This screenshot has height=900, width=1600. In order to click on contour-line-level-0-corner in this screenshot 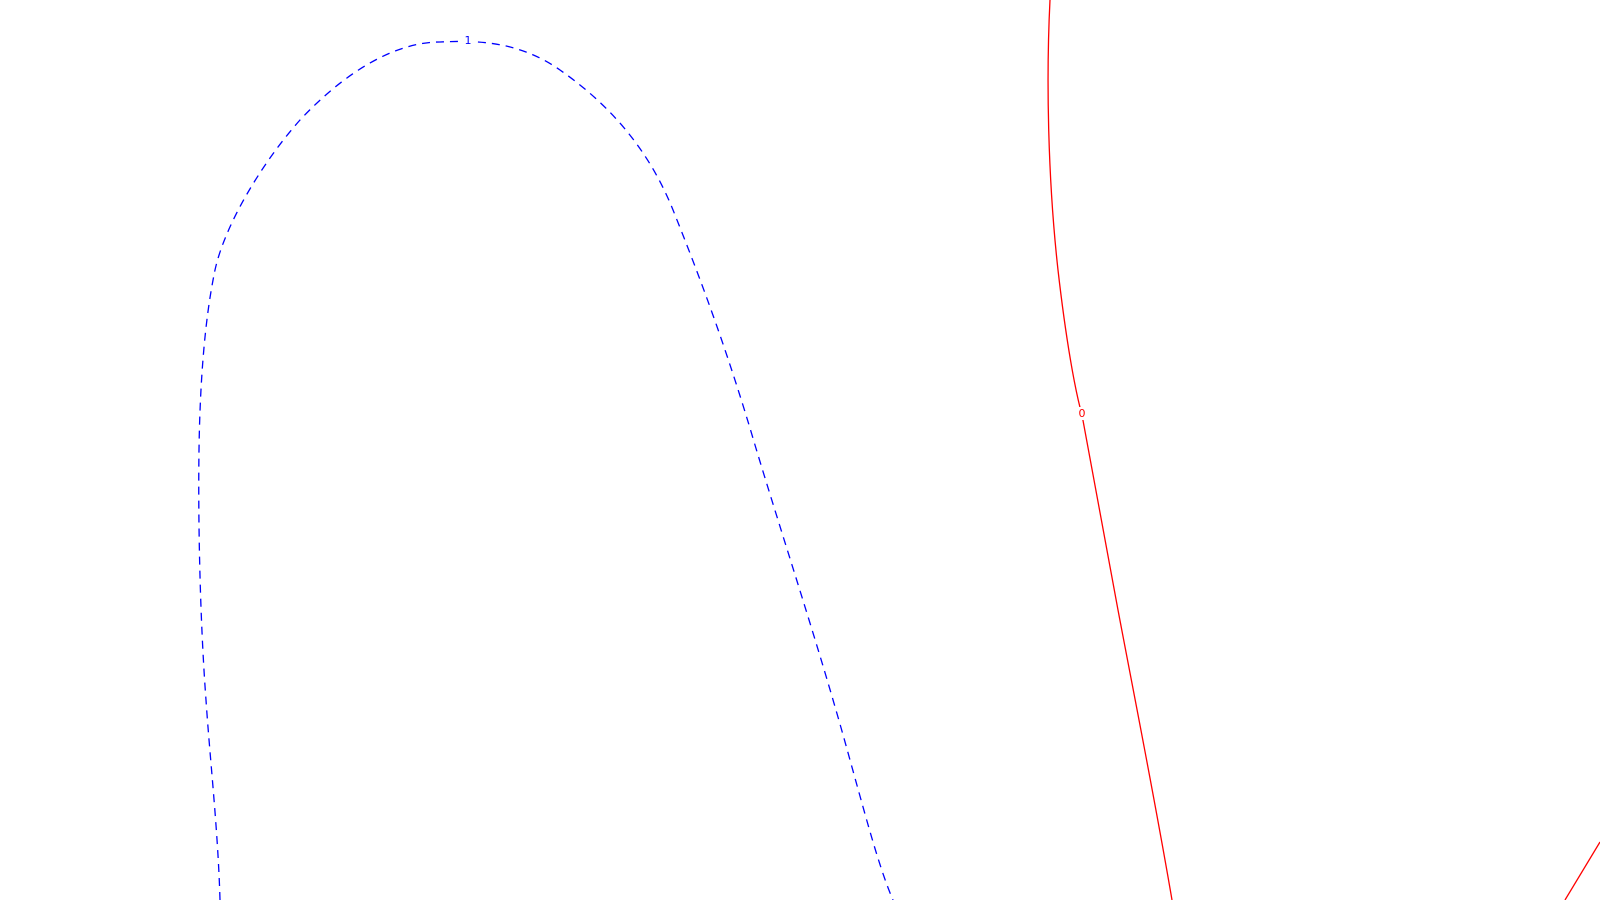, I will do `click(1582, 870)`.